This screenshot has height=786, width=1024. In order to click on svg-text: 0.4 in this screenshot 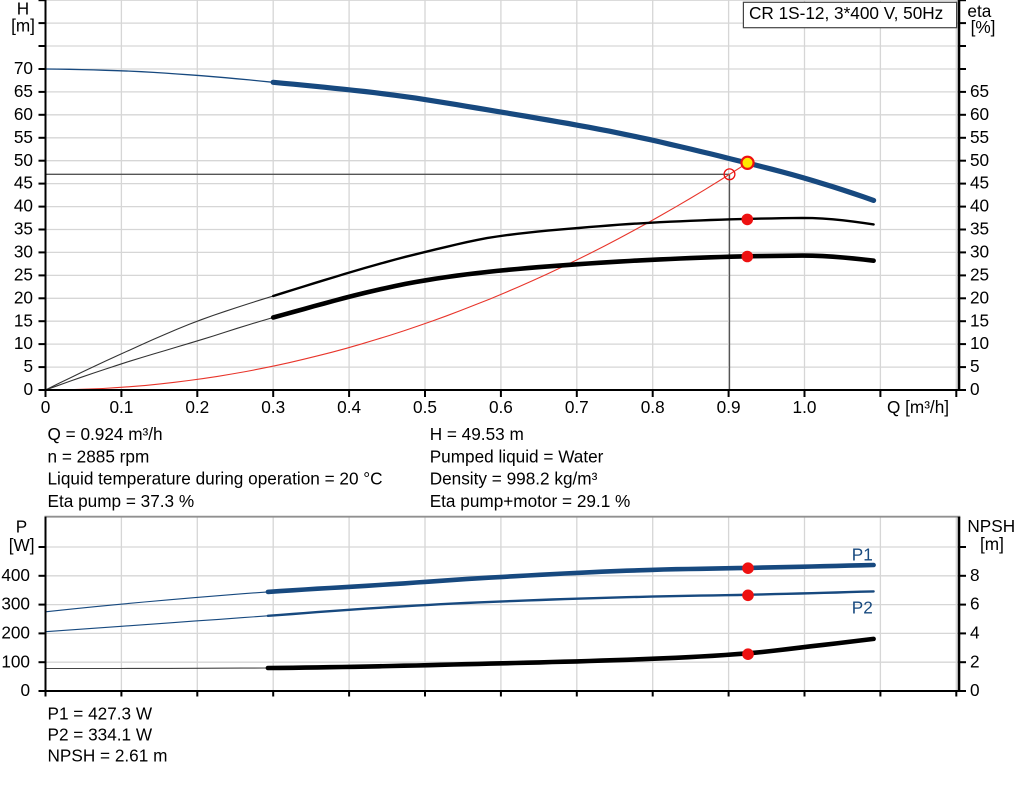, I will do `click(349, 407)`.